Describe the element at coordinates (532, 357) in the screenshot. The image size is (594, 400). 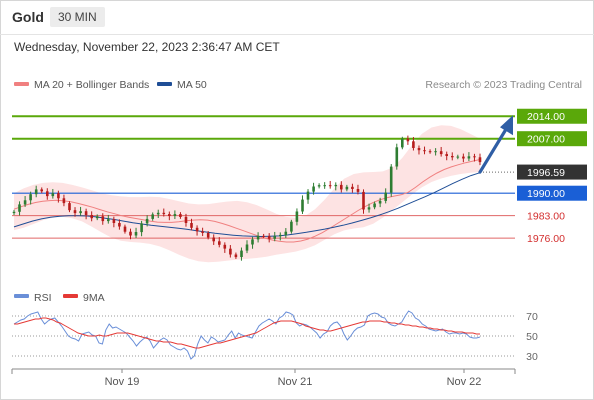
I see `rsi-tick-label: 30` at that location.